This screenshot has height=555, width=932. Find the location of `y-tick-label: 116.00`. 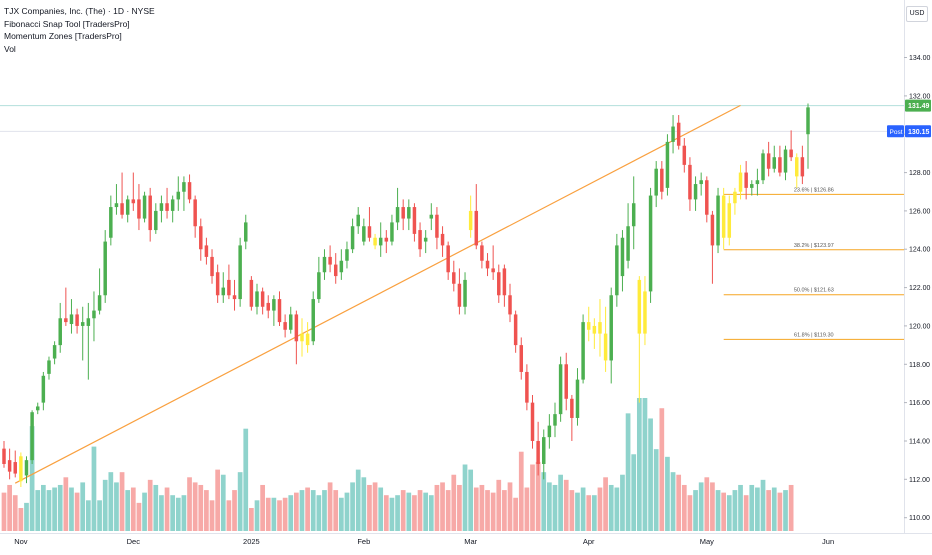

y-tick-label: 116.00 is located at coordinates (919, 403).